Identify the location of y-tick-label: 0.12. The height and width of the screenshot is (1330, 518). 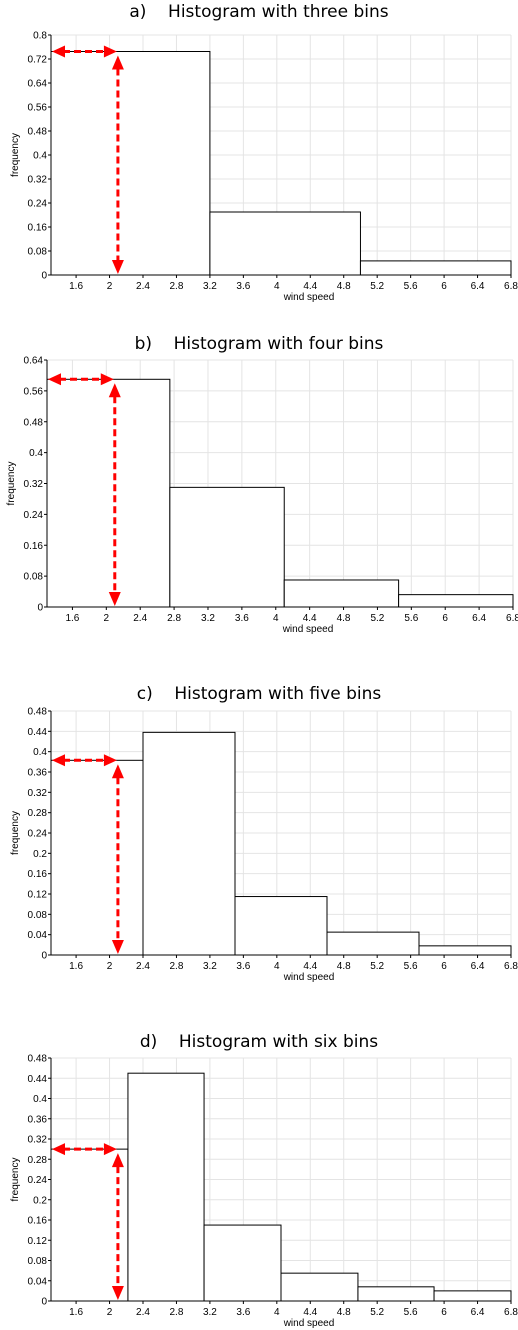
(38, 895).